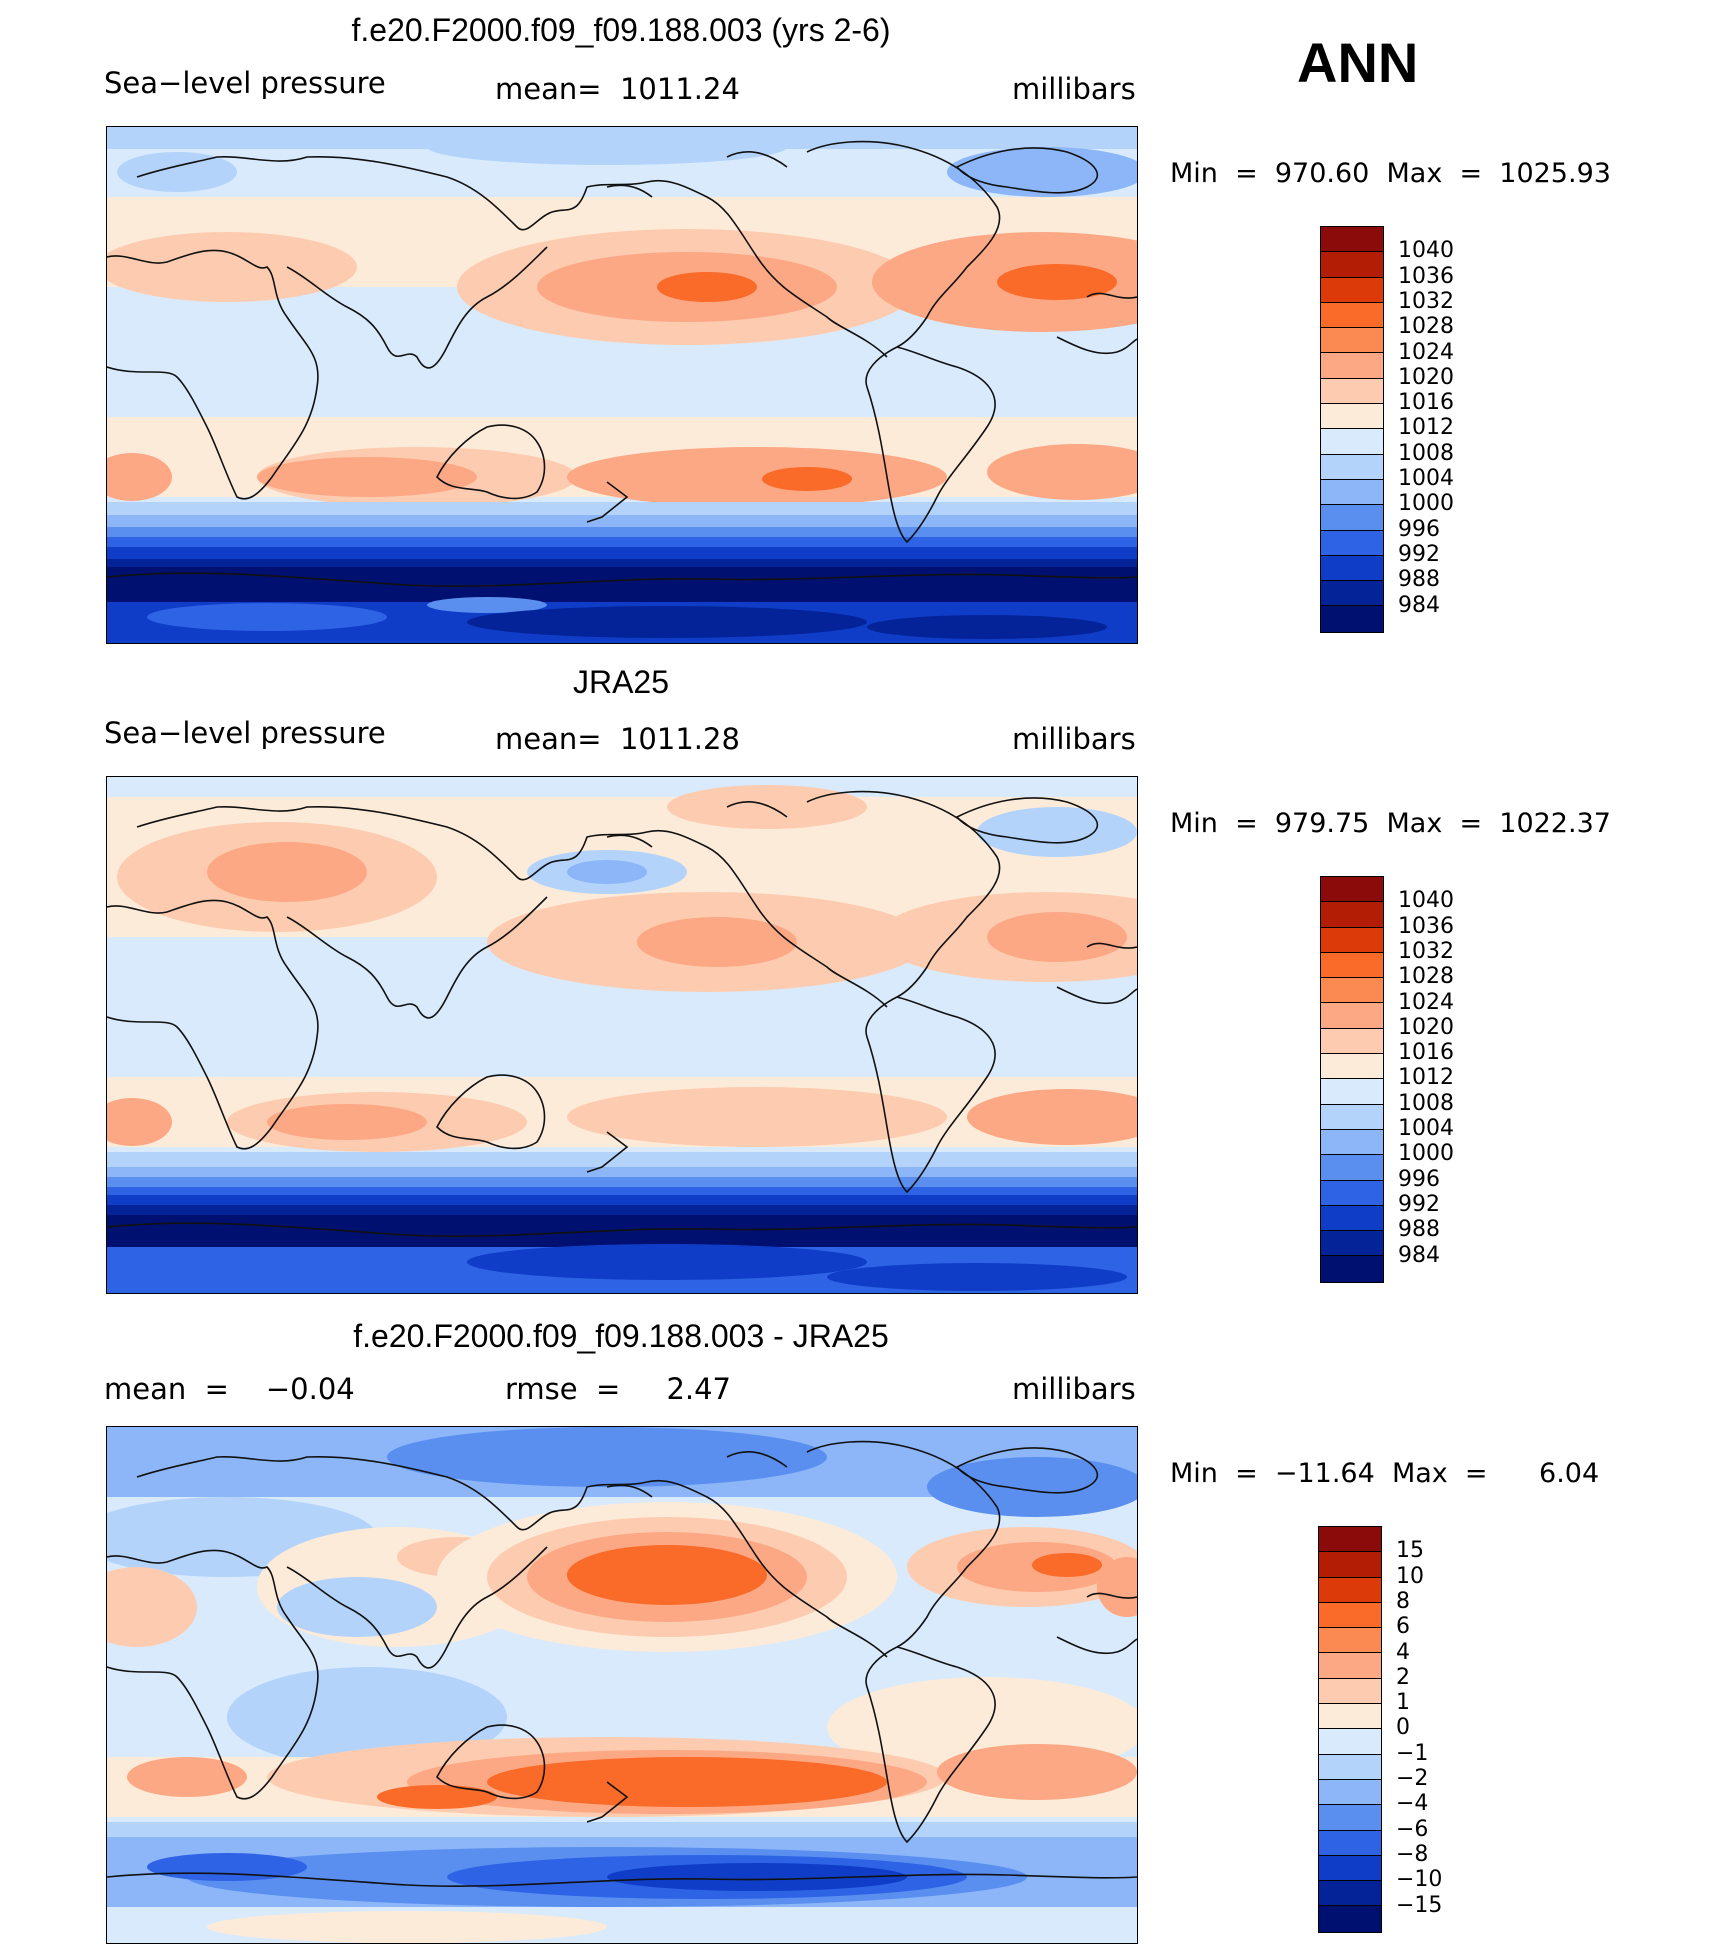 This screenshot has width=1710, height=1944. Describe the element at coordinates (1412, 1804) in the screenshot. I see `colorbar-label: −4` at that location.